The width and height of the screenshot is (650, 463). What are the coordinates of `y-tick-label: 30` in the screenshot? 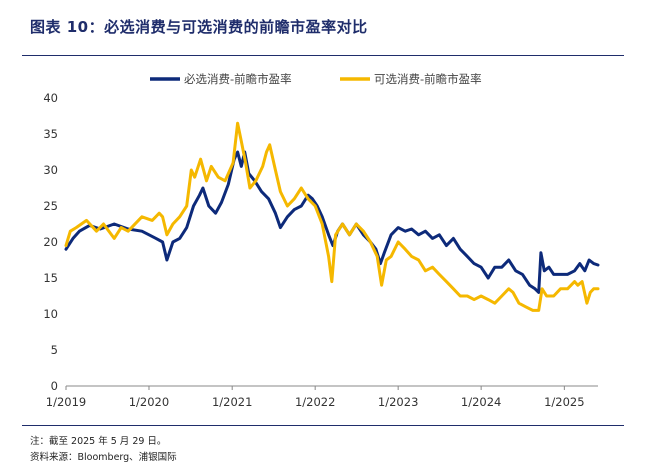 It's located at (50, 170).